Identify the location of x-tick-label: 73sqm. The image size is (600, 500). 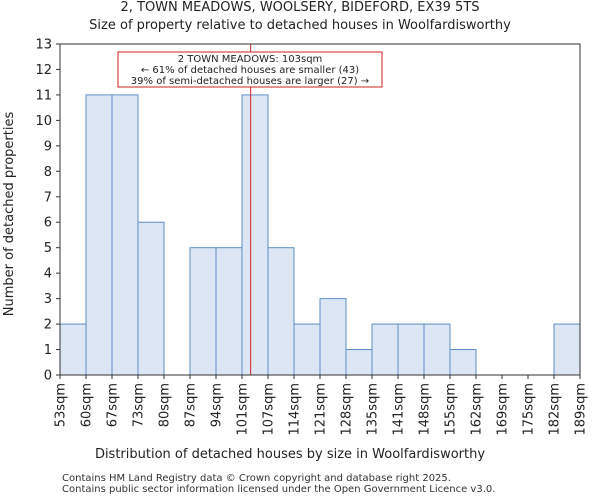
(139, 405).